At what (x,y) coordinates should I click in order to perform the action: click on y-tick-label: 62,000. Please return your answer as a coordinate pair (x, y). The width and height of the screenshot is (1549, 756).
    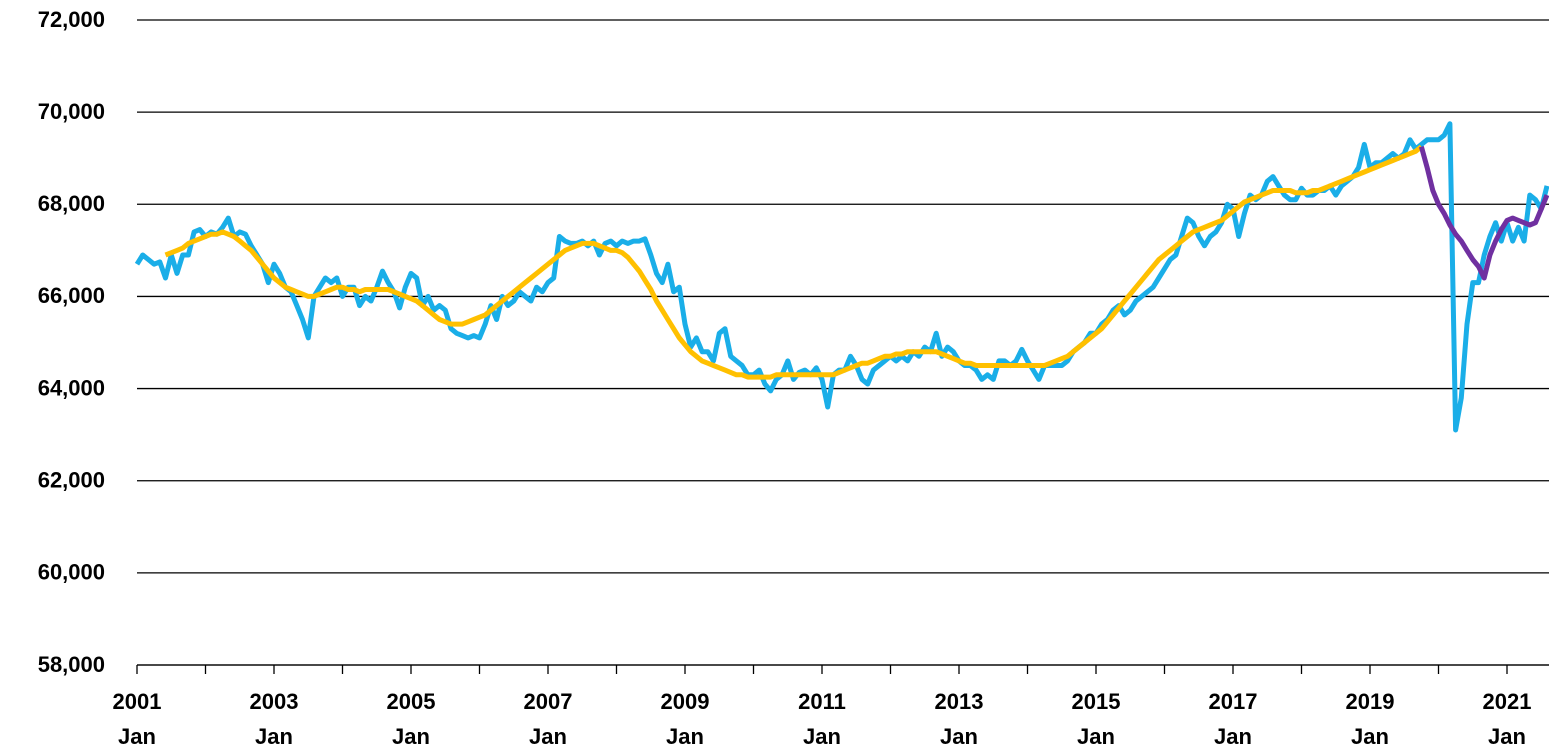
    Looking at the image, I should click on (71, 480).